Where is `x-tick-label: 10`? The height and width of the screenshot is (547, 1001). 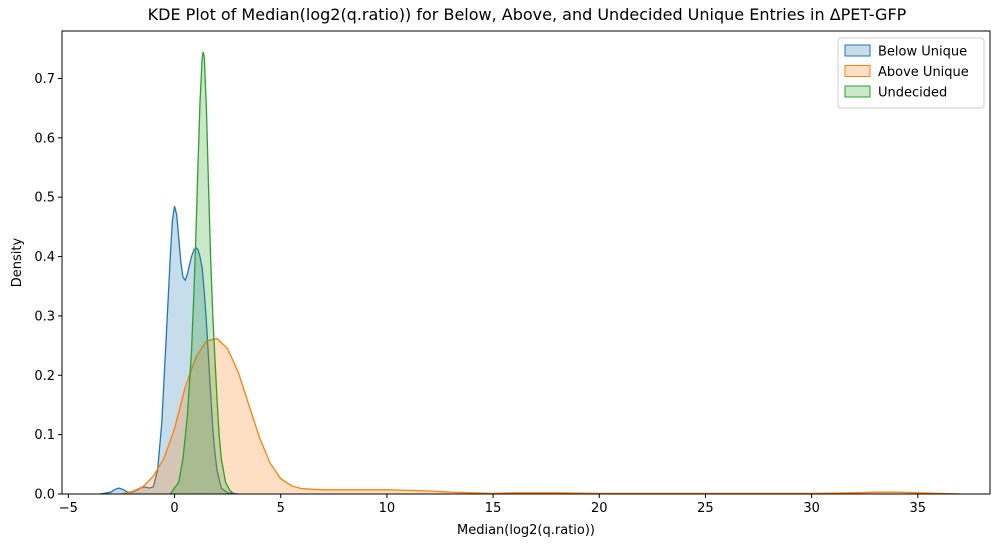 x-tick-label: 10 is located at coordinates (387, 508).